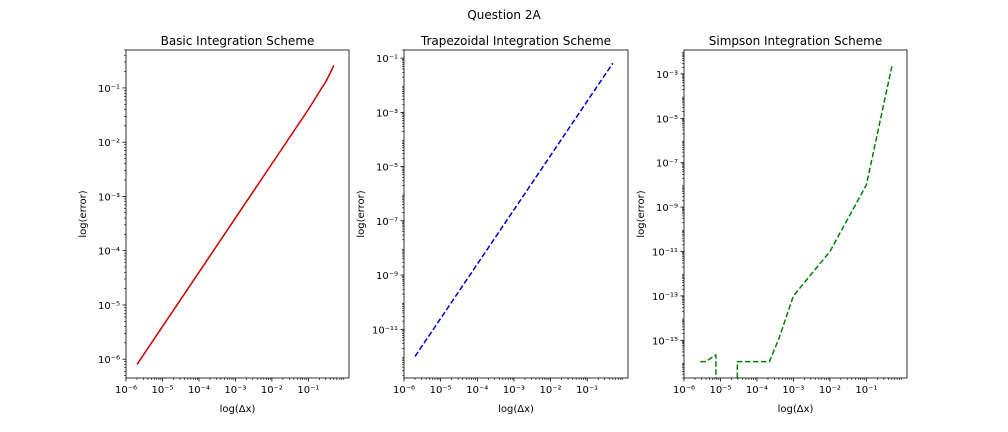 The width and height of the screenshot is (1008, 432). What do you see at coordinates (795, 41) in the screenshot?
I see `chart-title: Simpson Integration Scheme` at bounding box center [795, 41].